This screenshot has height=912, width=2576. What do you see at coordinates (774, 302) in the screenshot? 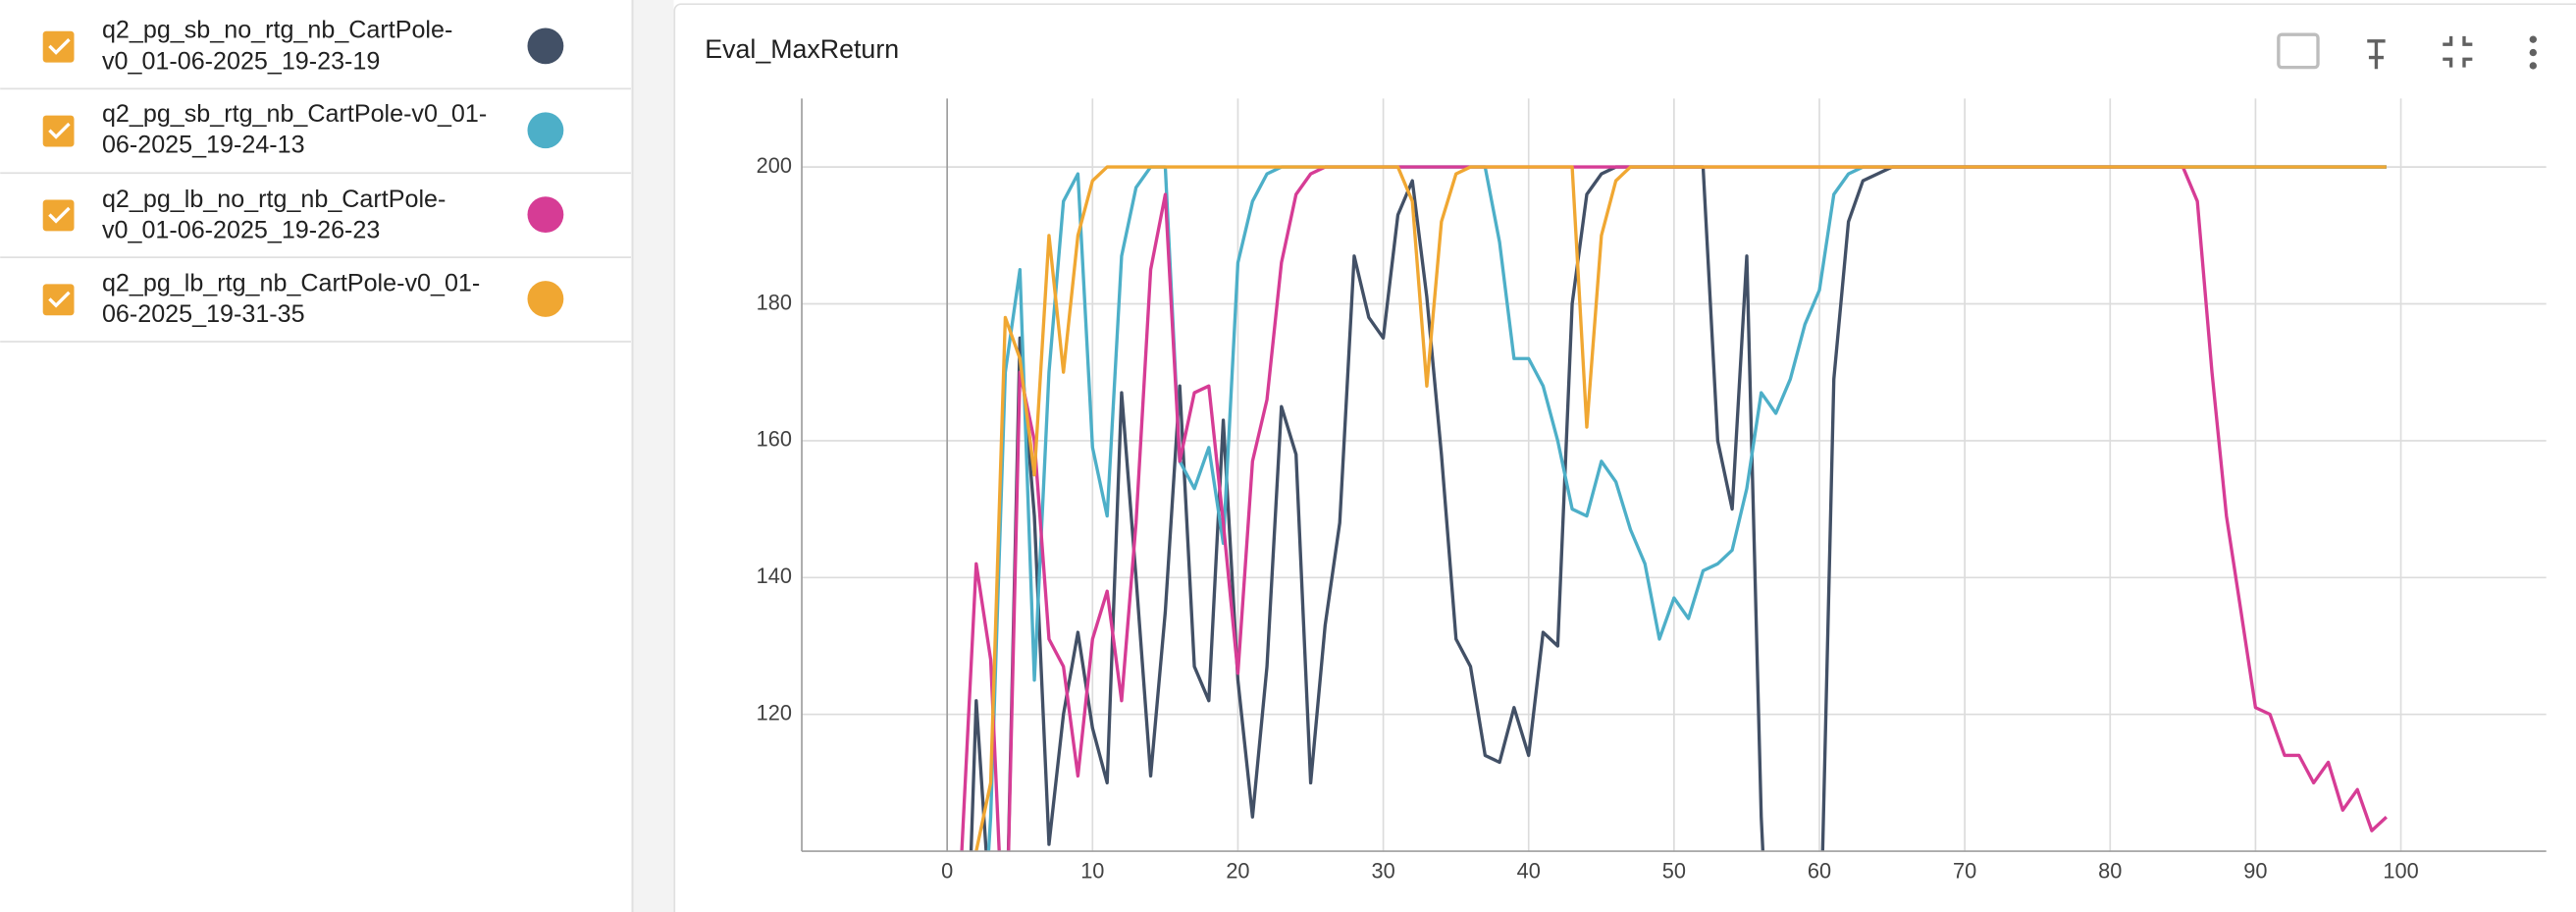
I see `y-tick-label: 180` at bounding box center [774, 302].